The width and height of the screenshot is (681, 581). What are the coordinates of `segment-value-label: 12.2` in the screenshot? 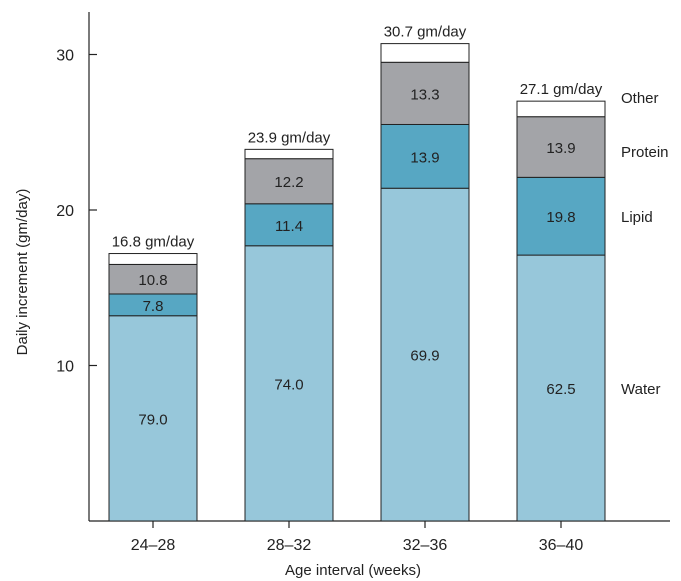 It's located at (288, 182).